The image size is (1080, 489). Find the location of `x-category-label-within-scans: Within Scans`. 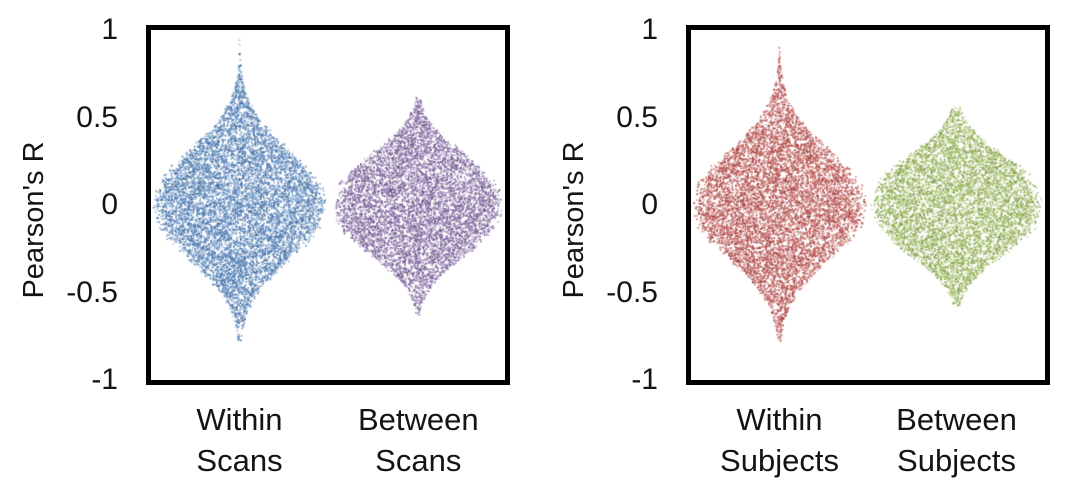

x-category-label-within-scans: Within Scans is located at coordinates (240, 440).